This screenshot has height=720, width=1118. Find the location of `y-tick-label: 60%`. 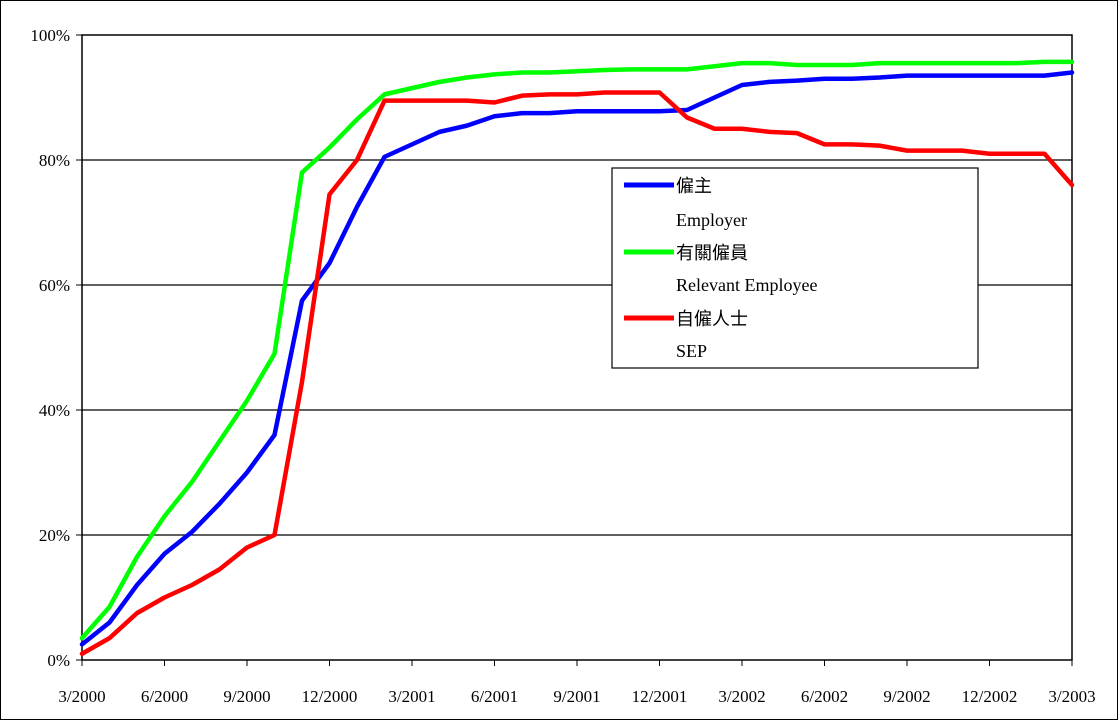

y-tick-label: 60% is located at coordinates (54, 285).